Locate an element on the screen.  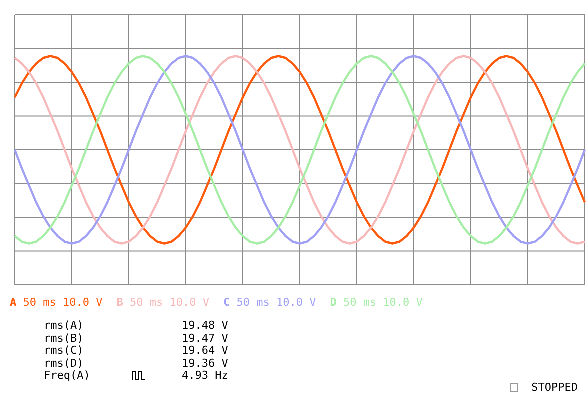
text: B is located at coordinates (120, 302).